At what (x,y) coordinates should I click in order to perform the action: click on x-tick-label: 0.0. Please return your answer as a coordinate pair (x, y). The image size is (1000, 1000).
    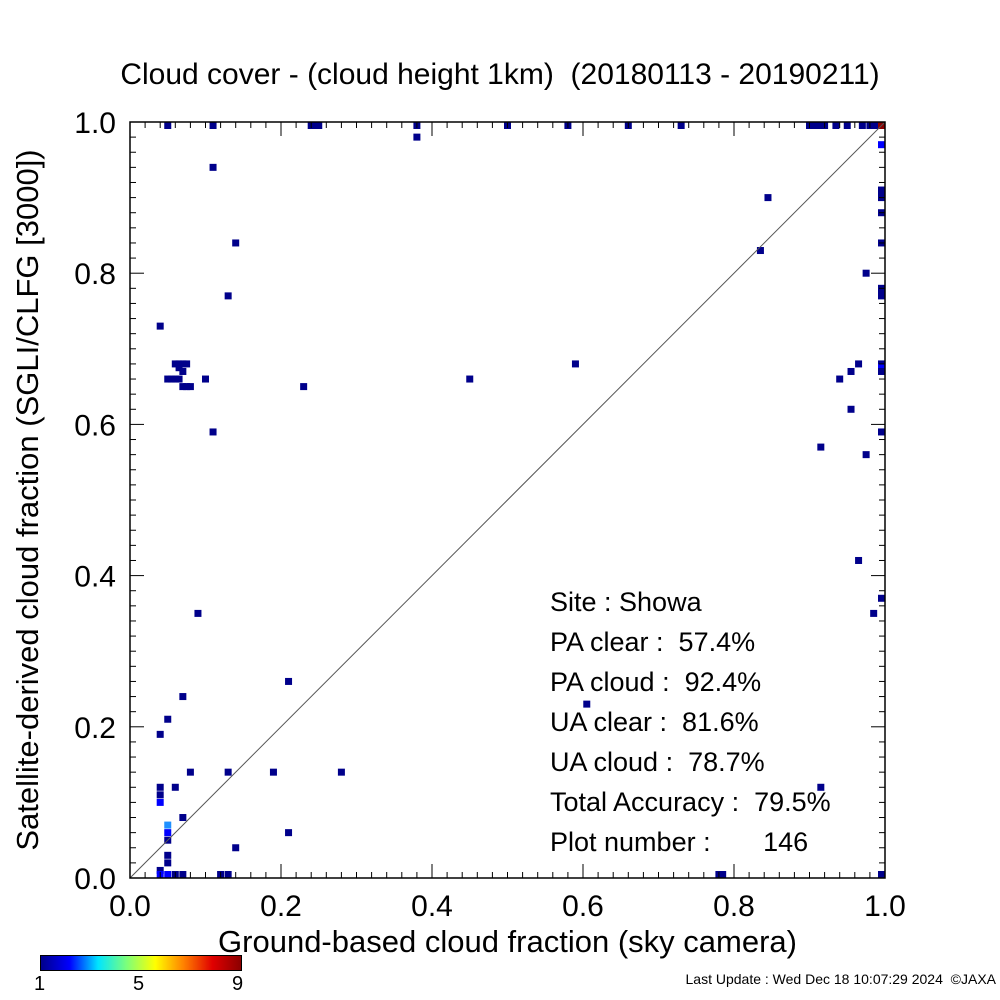
    Looking at the image, I should click on (130, 906).